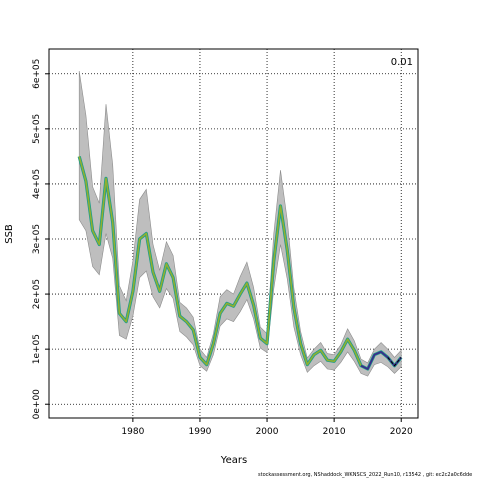 This screenshot has height=480, width=480. What do you see at coordinates (37, 74) in the screenshot?
I see `y-tick-label: 6e+05` at bounding box center [37, 74].